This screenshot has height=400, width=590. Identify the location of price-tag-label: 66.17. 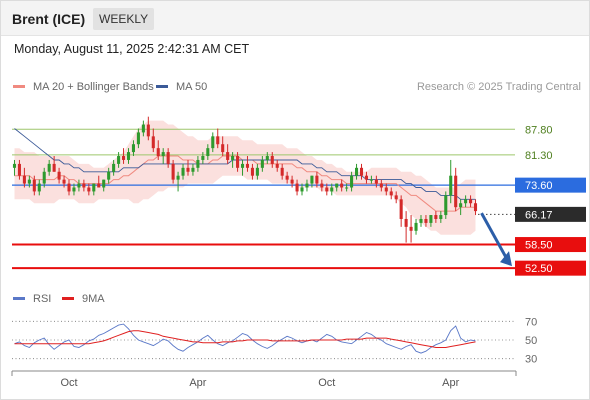
(539, 215).